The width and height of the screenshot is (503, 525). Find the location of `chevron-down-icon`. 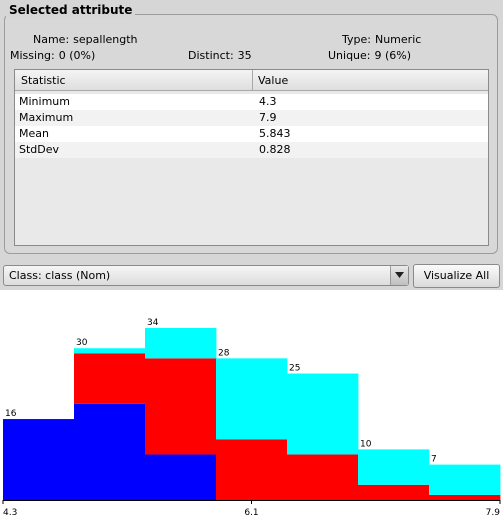

chevron-down-icon is located at coordinates (399, 275).